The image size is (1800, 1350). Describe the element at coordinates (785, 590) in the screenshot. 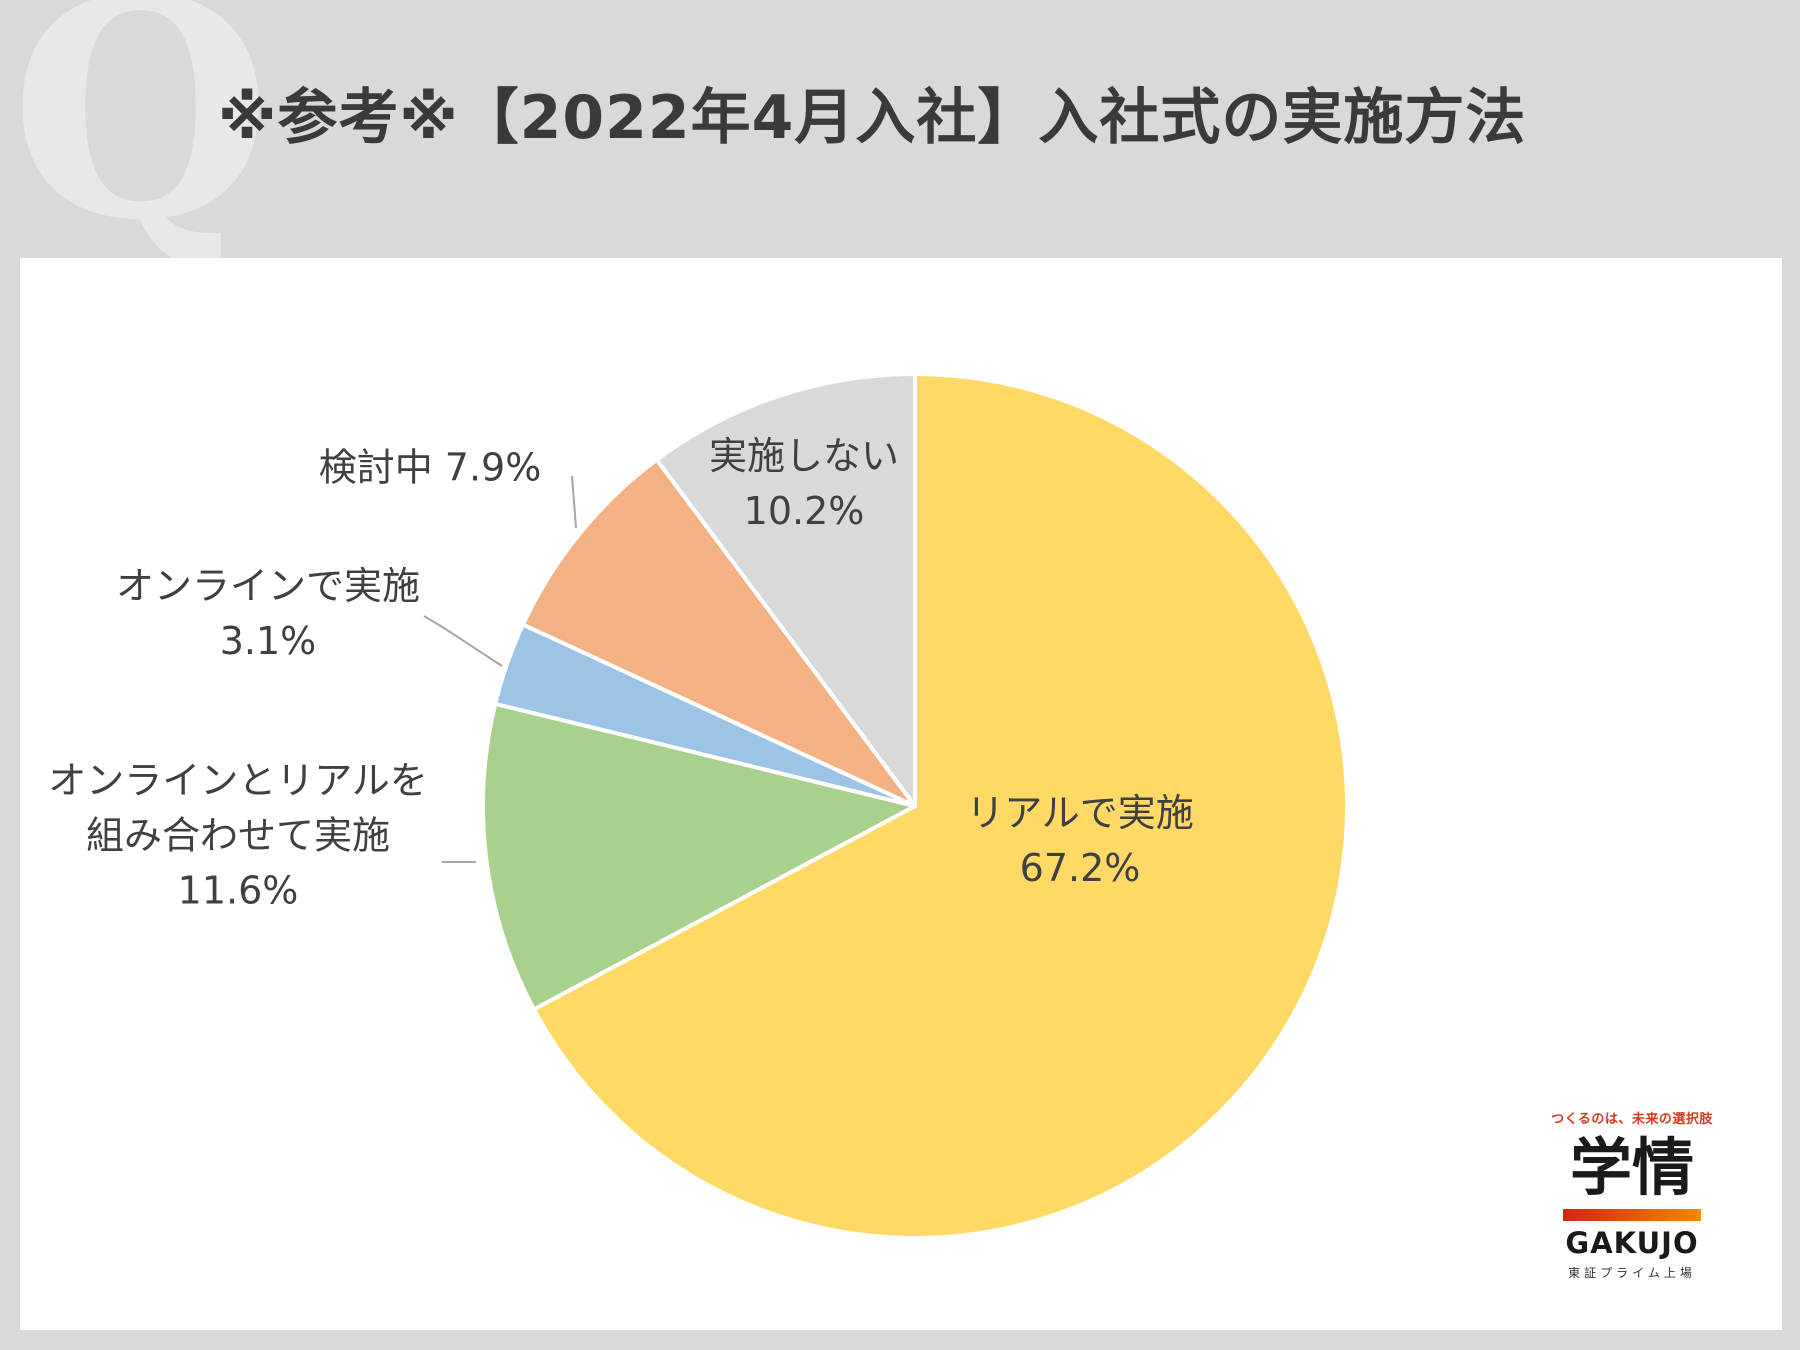

I see `pie-slice-not-held` at that location.